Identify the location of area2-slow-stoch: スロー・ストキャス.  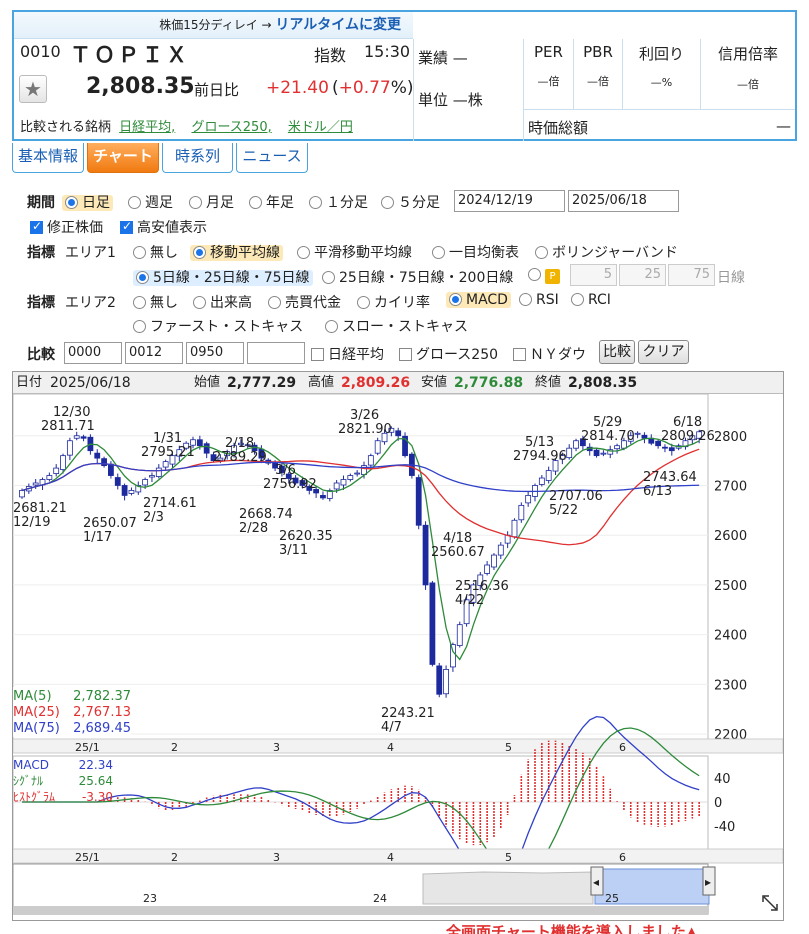
(396, 326).